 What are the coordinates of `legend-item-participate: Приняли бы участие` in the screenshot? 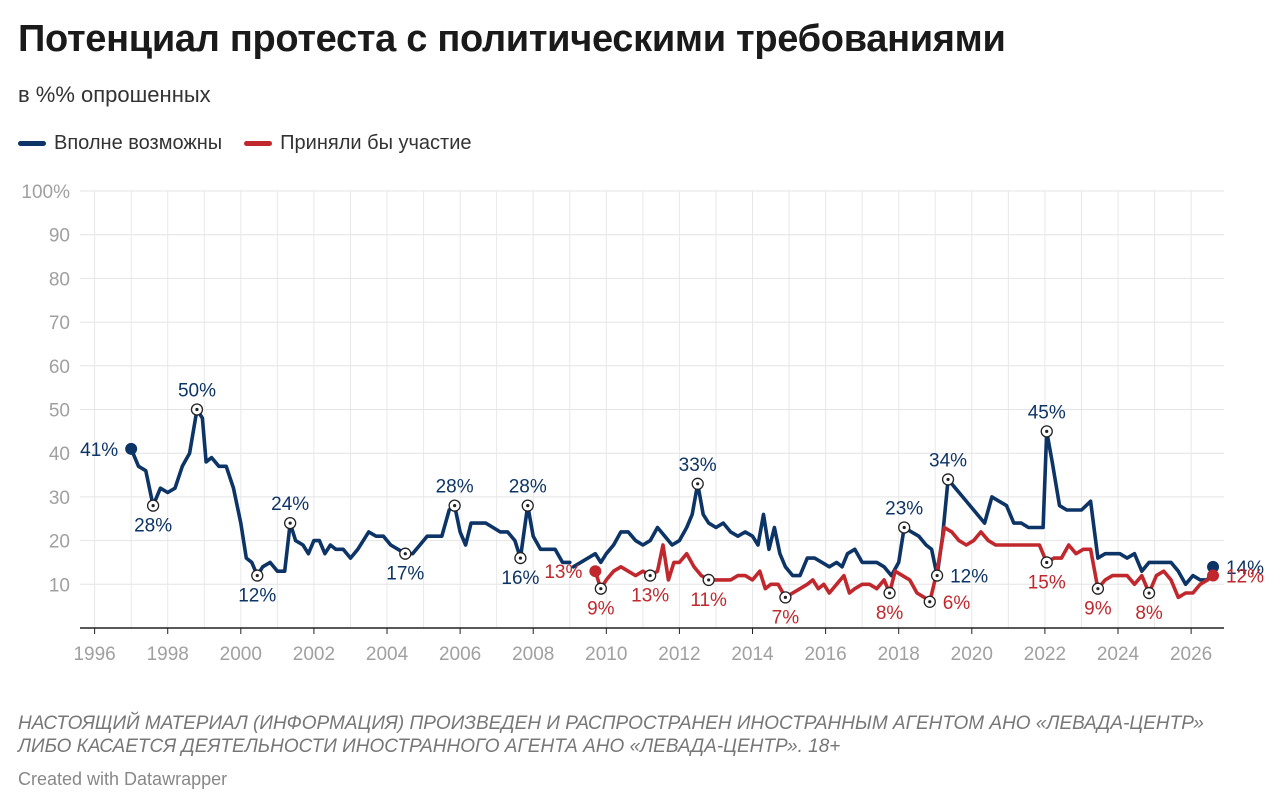 It's located at (358, 143).